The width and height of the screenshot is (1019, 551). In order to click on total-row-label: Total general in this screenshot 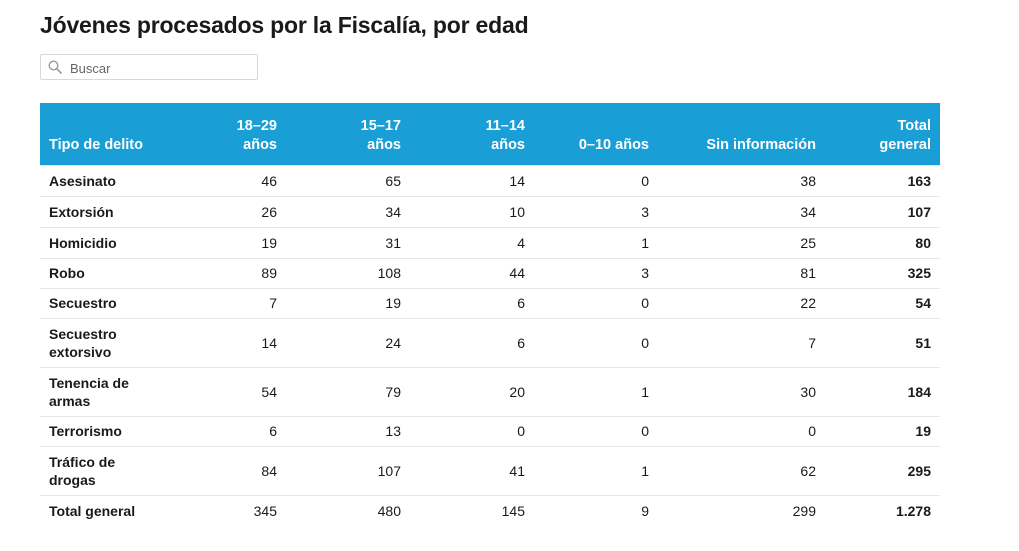, I will do `click(100, 510)`.